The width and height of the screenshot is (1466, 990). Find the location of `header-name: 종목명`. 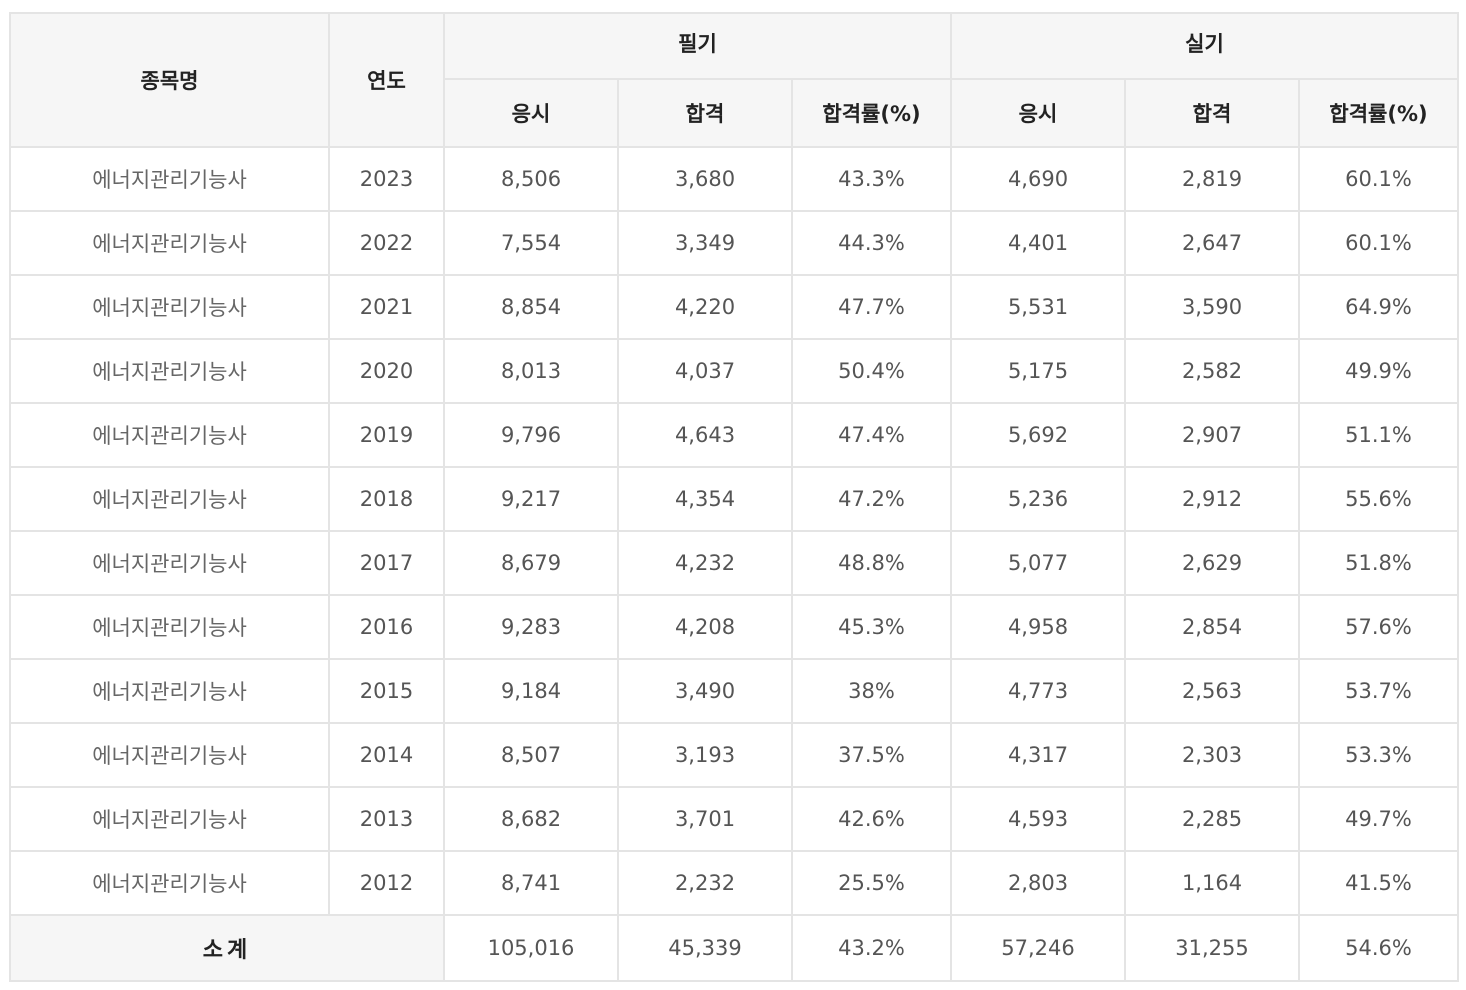

header-name: 종목명 is located at coordinates (169, 80).